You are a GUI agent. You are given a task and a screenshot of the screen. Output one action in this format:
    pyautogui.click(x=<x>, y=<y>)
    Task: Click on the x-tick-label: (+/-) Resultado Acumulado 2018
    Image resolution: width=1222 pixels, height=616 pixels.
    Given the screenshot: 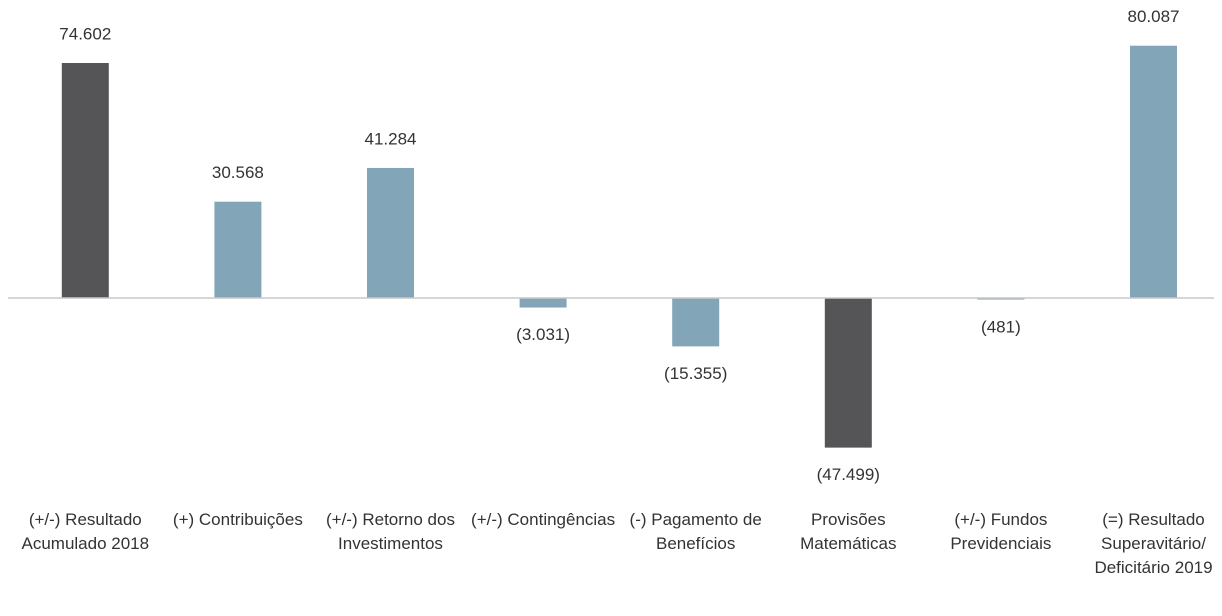 What is the action you would take?
    pyautogui.click(x=85, y=531)
    